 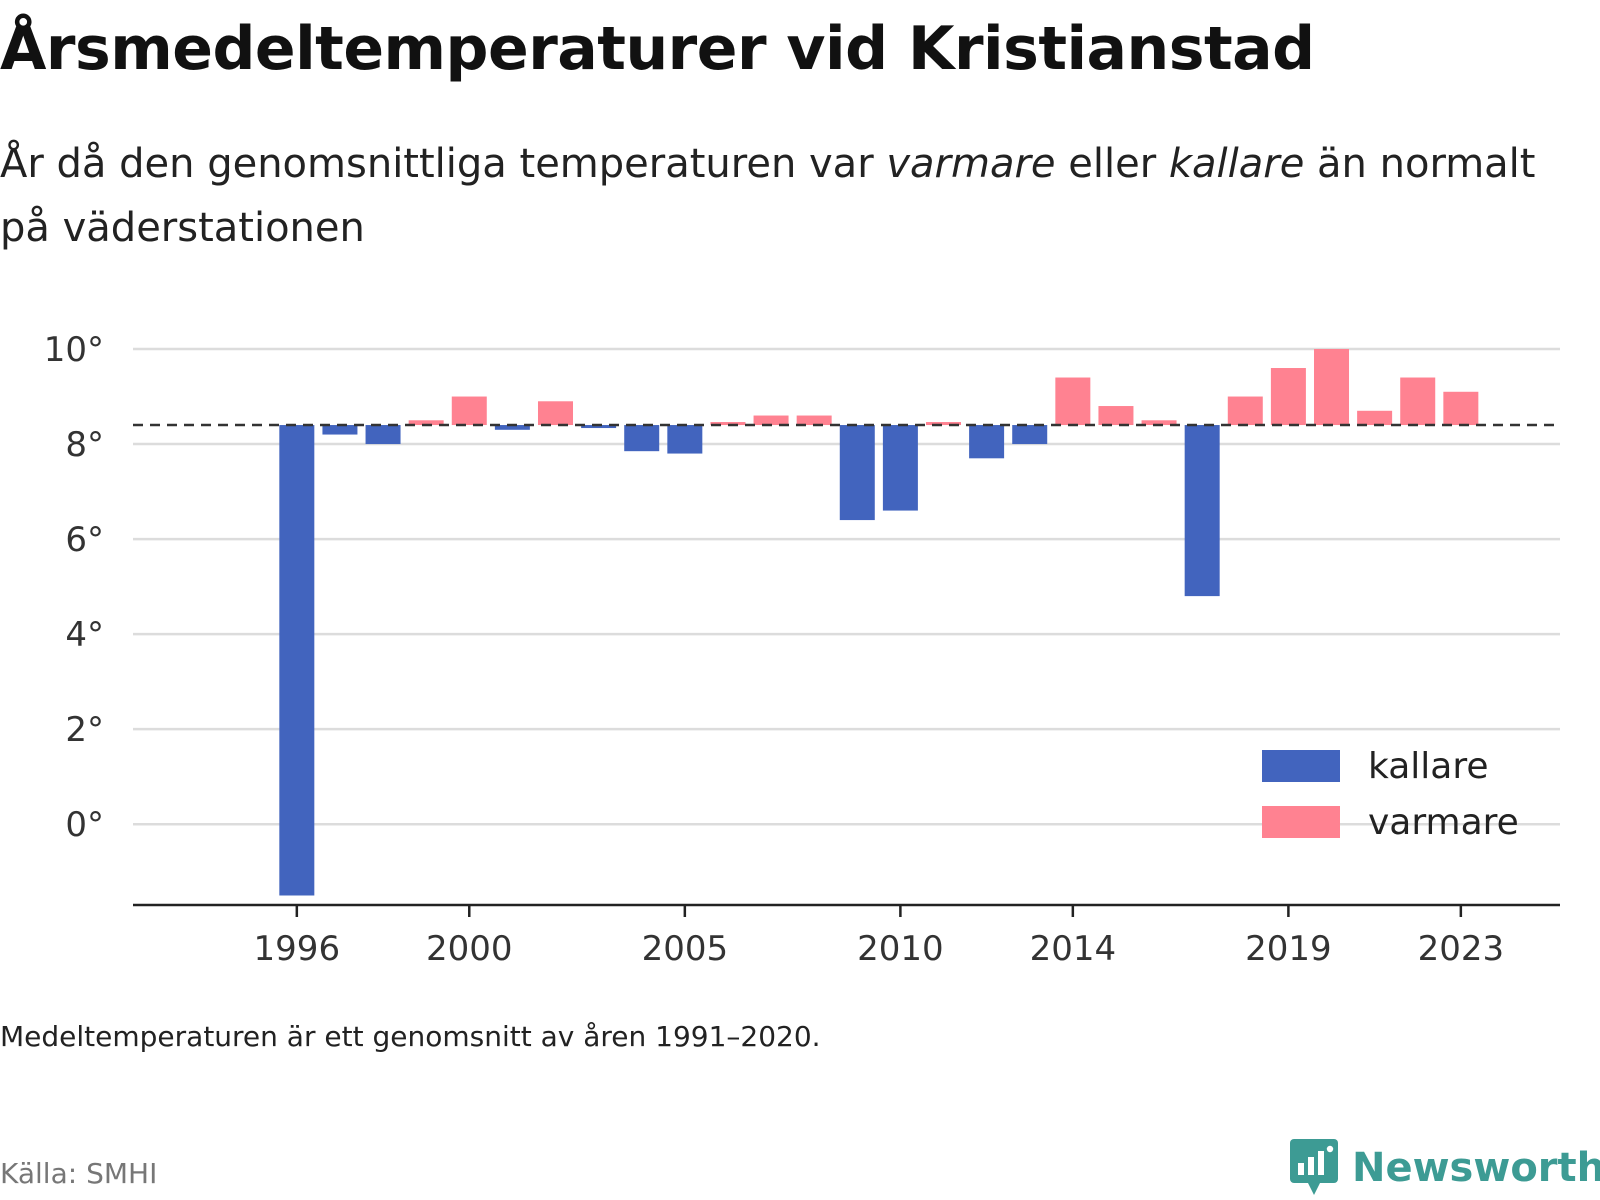 What do you see at coordinates (74, 587) in the screenshot?
I see `y-axis-labels: 0° 2° 4° 6° 8° 10°` at bounding box center [74, 587].